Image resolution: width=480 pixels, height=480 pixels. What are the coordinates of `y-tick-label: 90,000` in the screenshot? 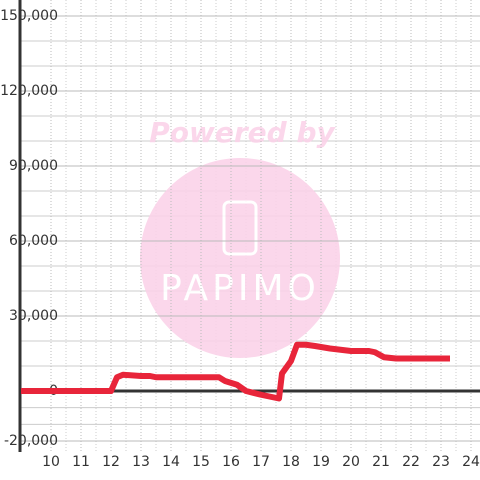 It's located at (33, 166).